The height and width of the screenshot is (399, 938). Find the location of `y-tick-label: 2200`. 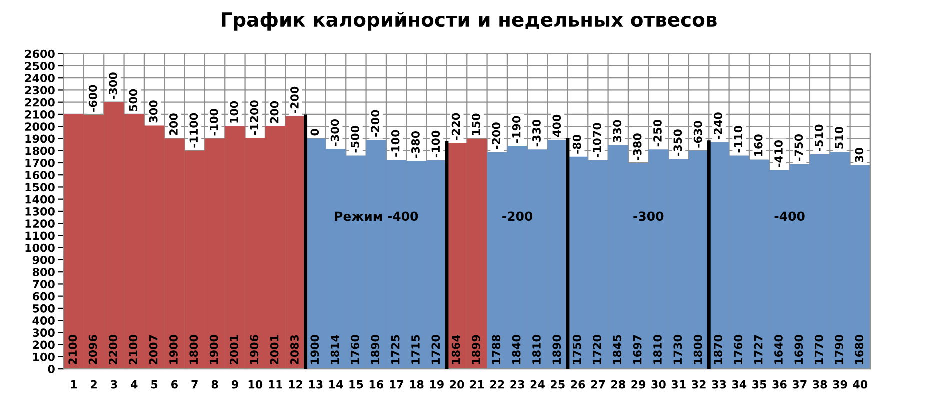

y-tick-label: 2200 is located at coordinates (40, 102).